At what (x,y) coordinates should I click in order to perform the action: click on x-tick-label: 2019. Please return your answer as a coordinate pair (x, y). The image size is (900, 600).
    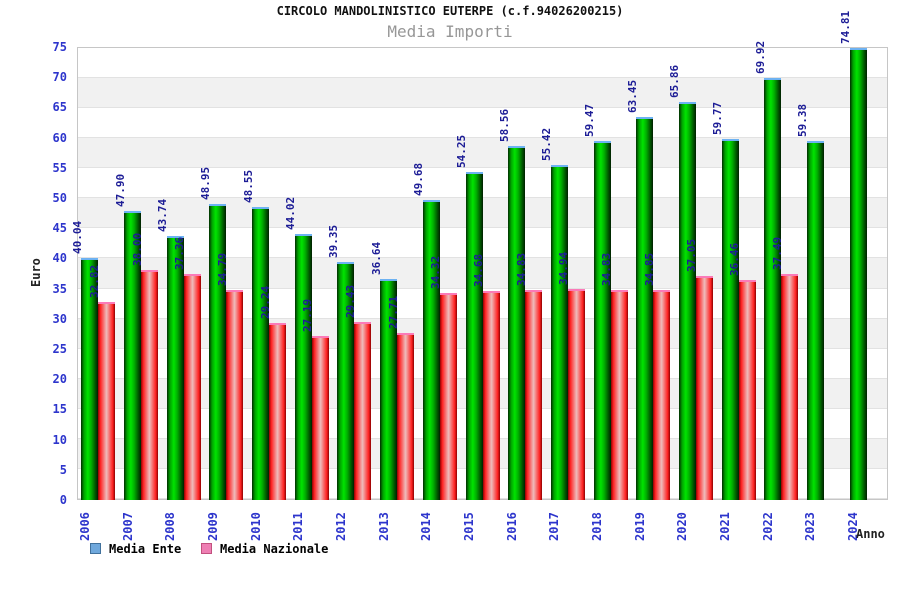
    Looking at the image, I should click on (639, 526).